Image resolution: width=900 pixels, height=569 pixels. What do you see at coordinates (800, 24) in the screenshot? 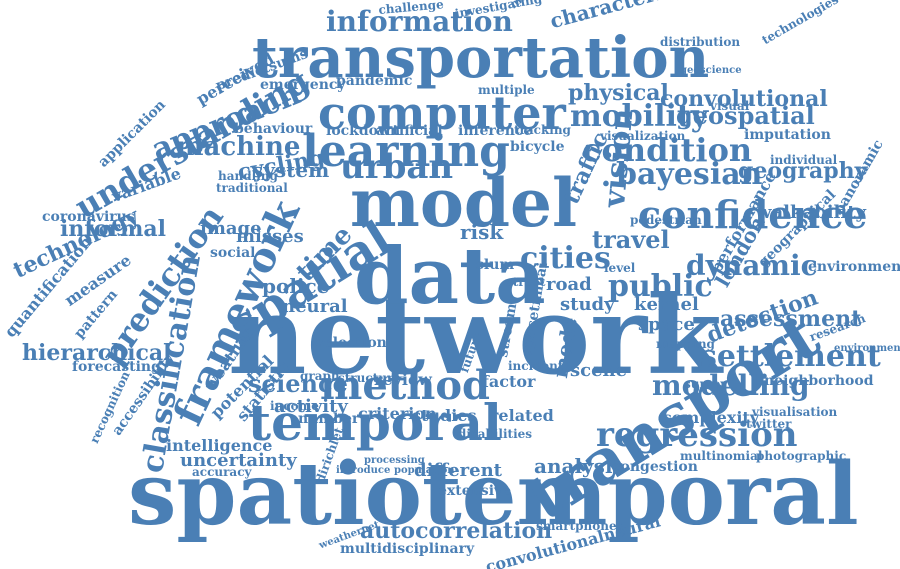
I see `cloud-word-technologies: technologies` at bounding box center [800, 24].